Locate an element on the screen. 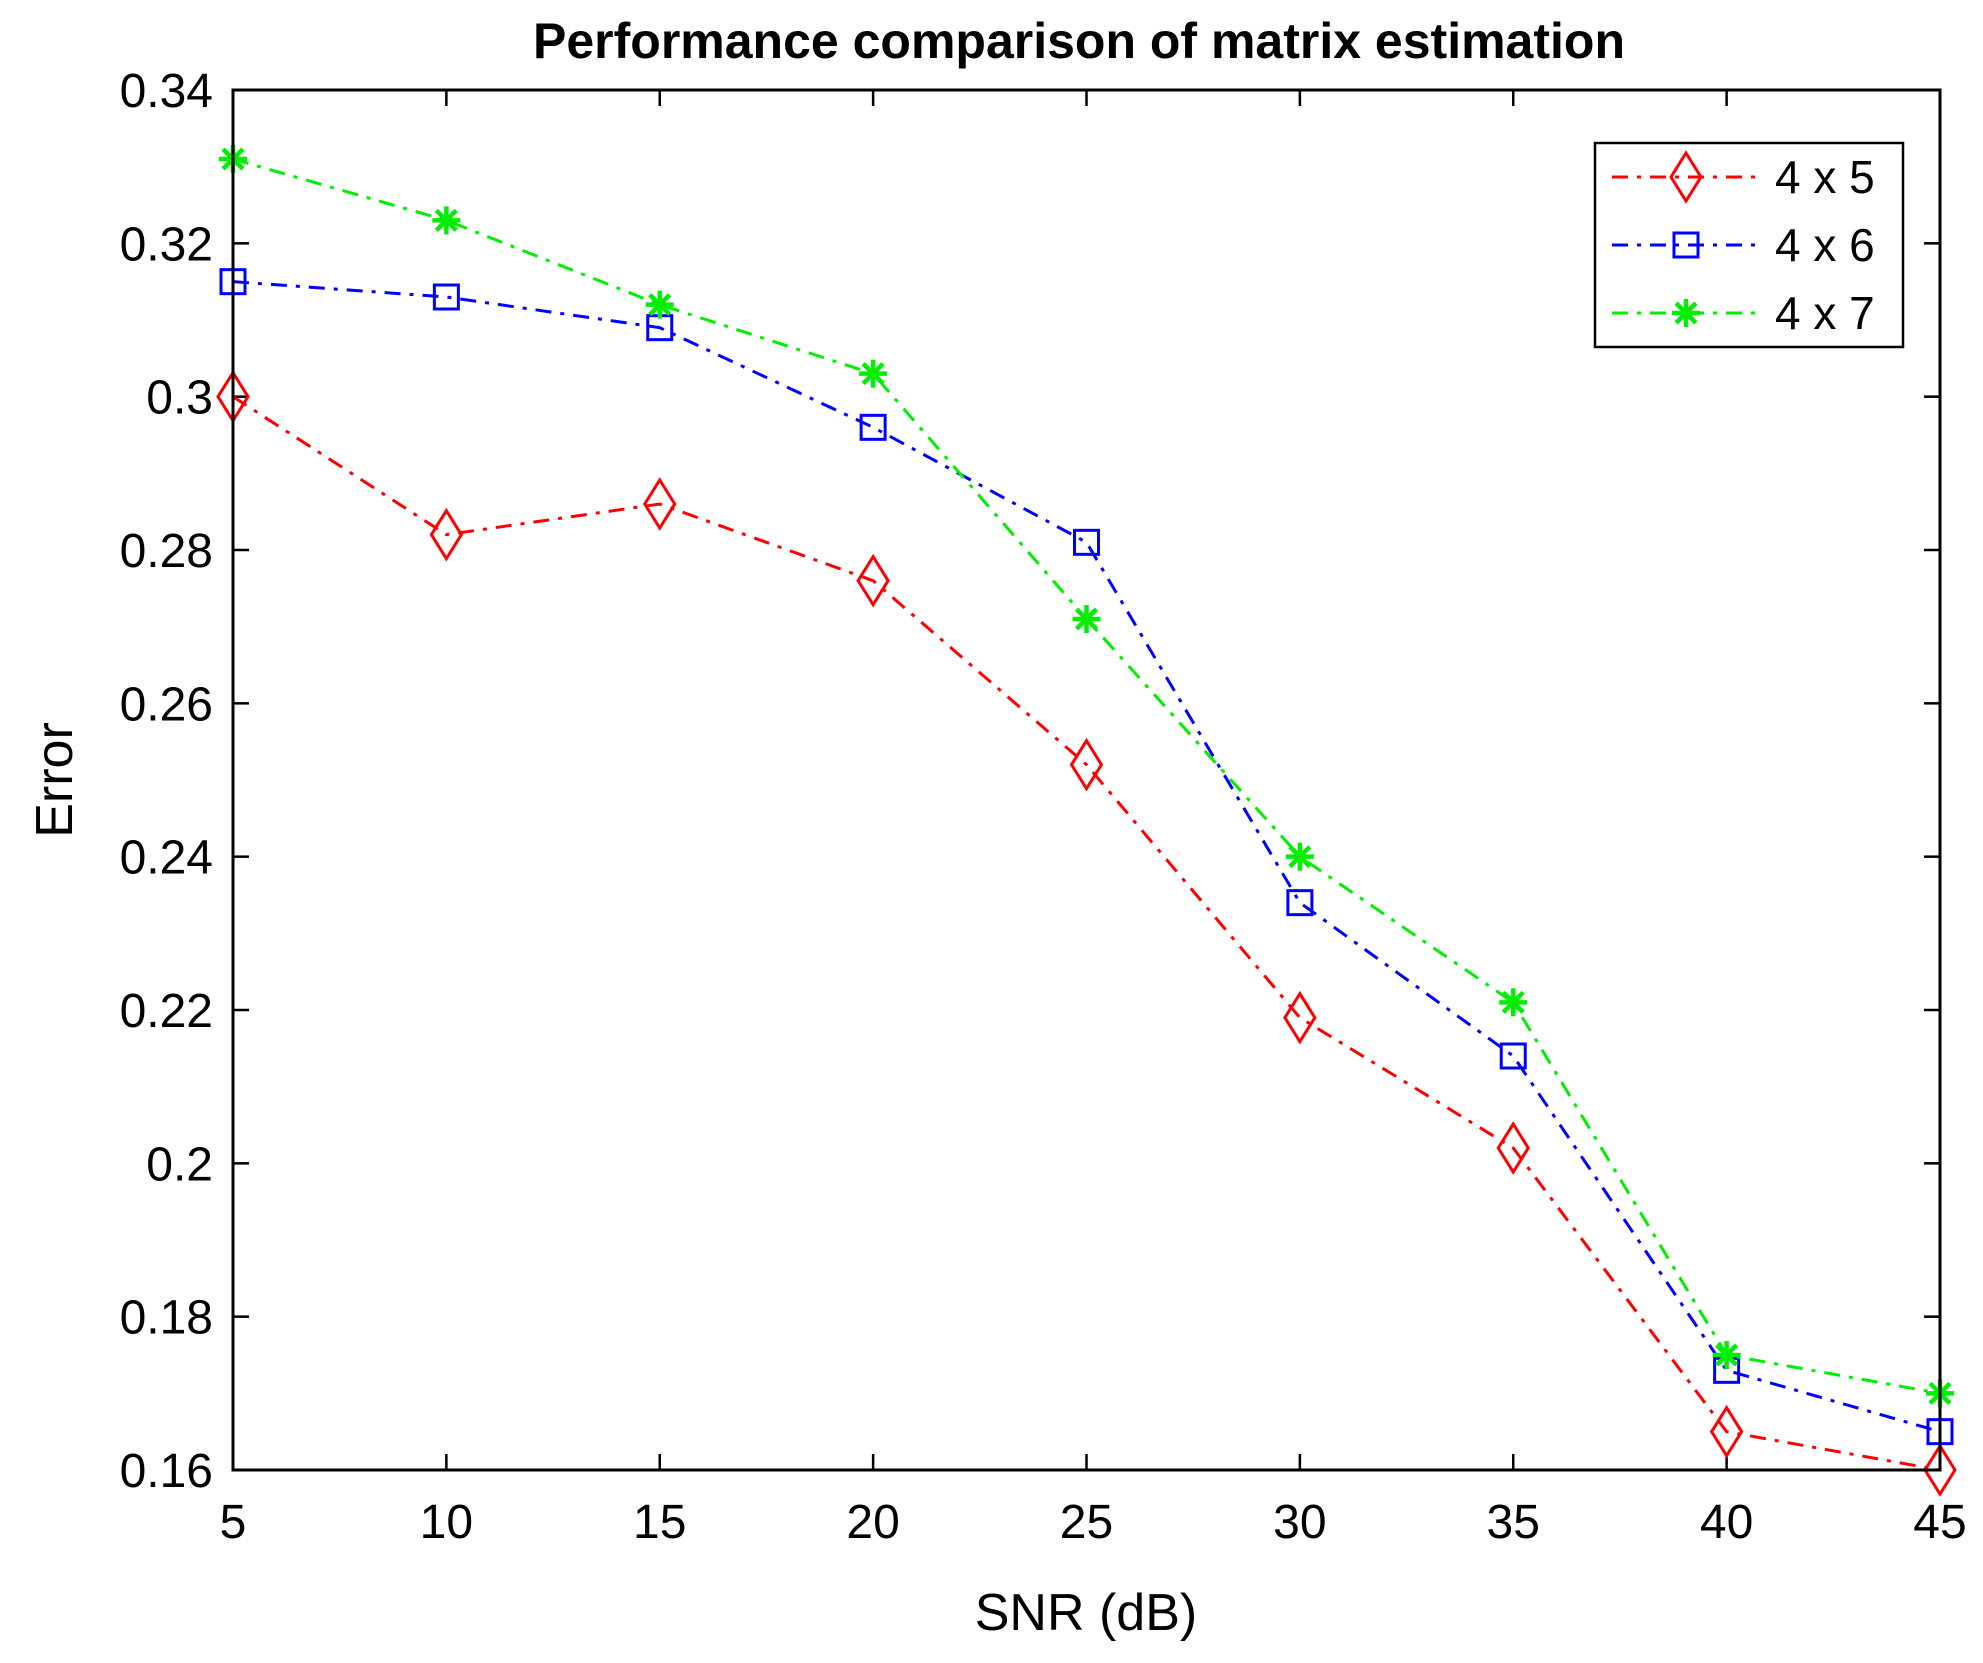 This screenshot has width=1983, height=1663. y-tick-label: 0.2 is located at coordinates (179, 1164).